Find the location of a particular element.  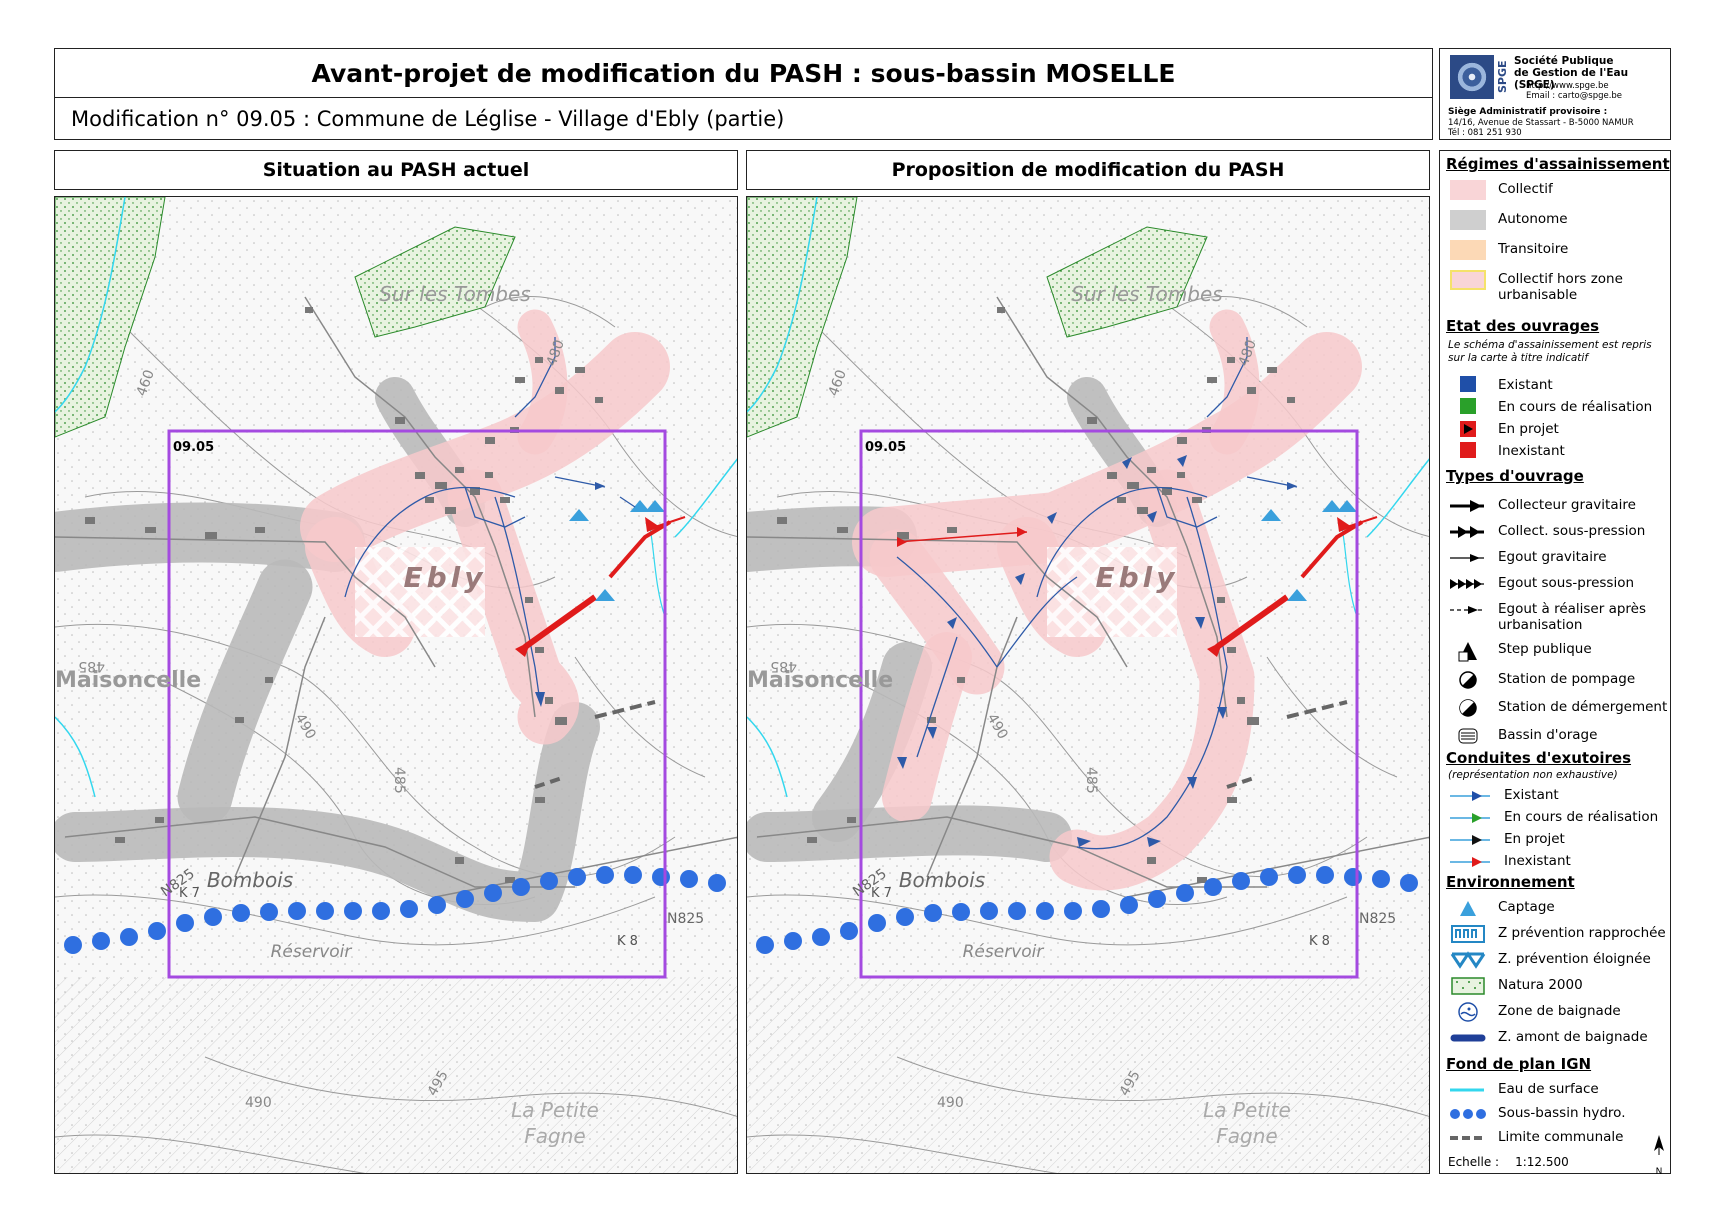

legend-item-exutoire-inexistant: Inexistant is located at coordinates (1560, 862).